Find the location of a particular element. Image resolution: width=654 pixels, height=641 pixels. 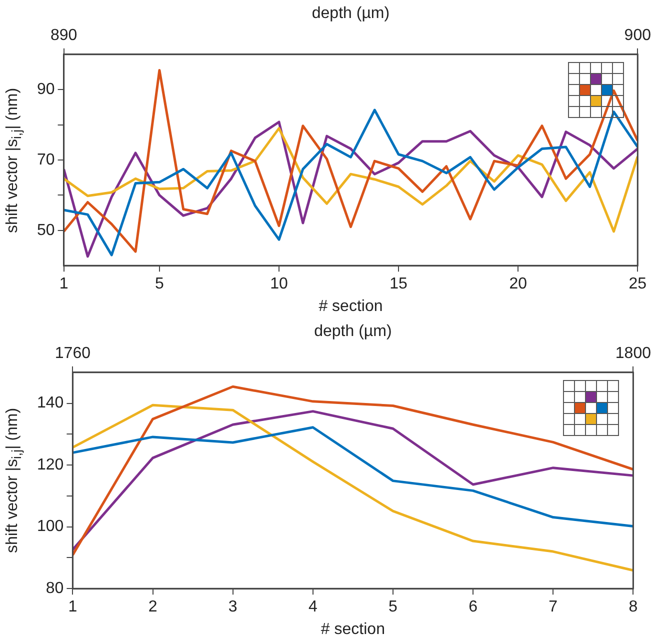

x-tick-label: 4 is located at coordinates (313, 607).